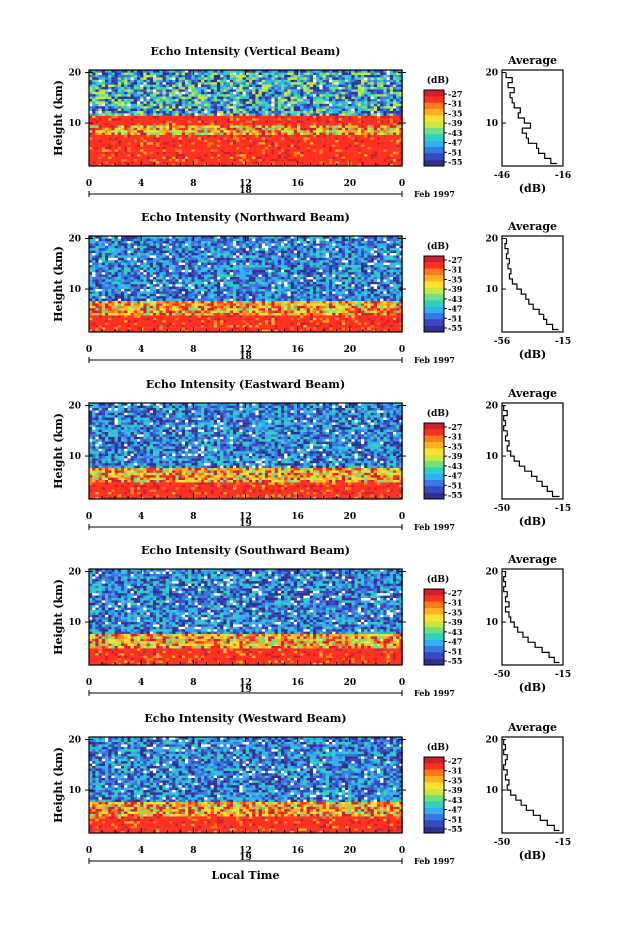 The height and width of the screenshot is (929, 617). Describe the element at coordinates (434, 125) in the screenshot. I see `colorbar-segment` at that location.